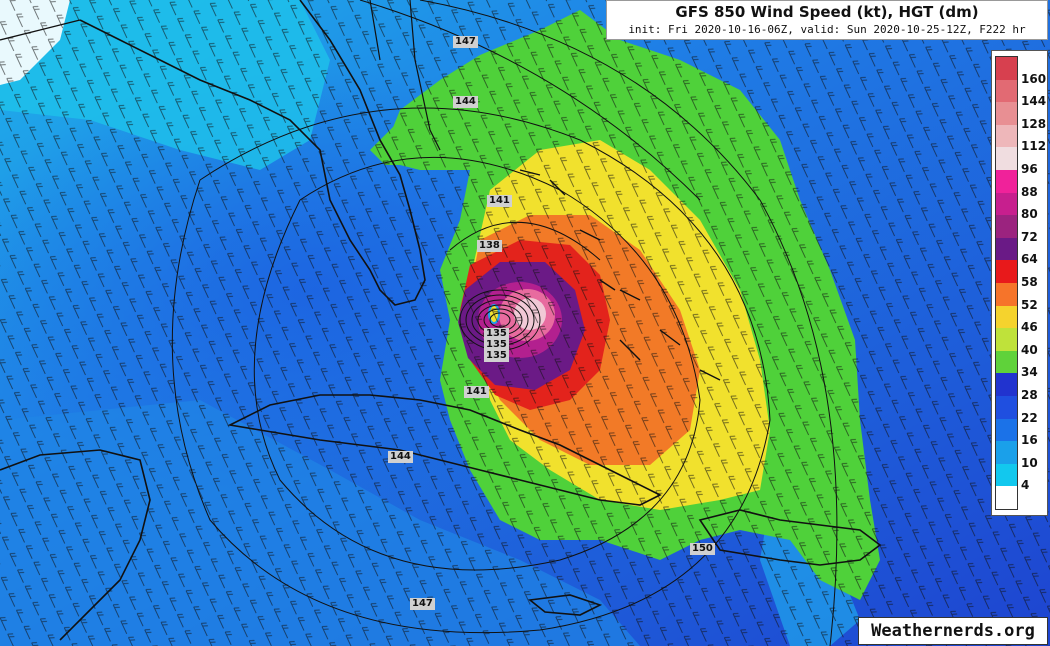 This screenshot has width=1050, height=646. What do you see at coordinates (1029, 417) in the screenshot?
I see `legend-label: 22` at bounding box center [1029, 417].